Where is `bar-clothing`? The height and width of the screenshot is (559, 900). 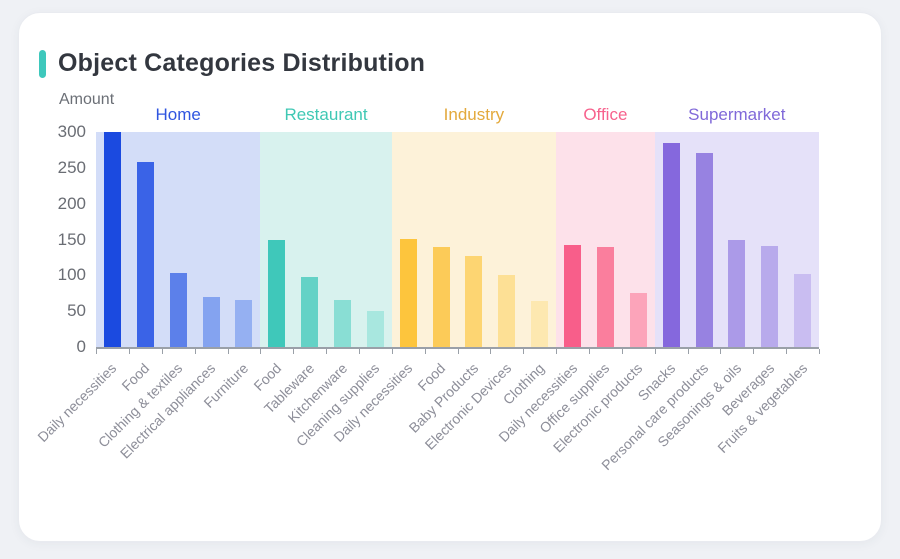
bar-clothing is located at coordinates (540, 324).